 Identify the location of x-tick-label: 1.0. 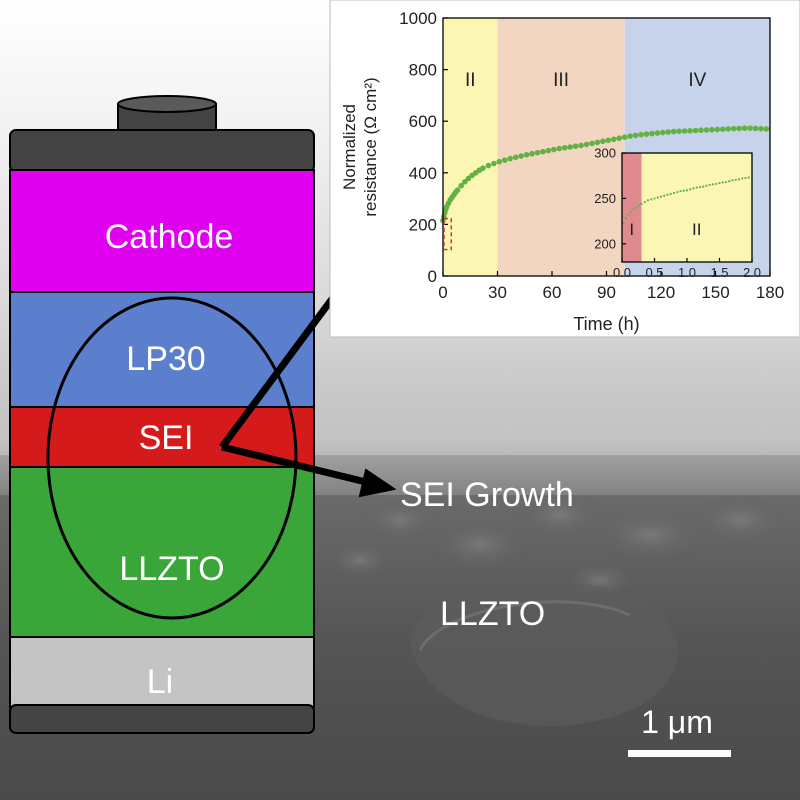
(687, 272).